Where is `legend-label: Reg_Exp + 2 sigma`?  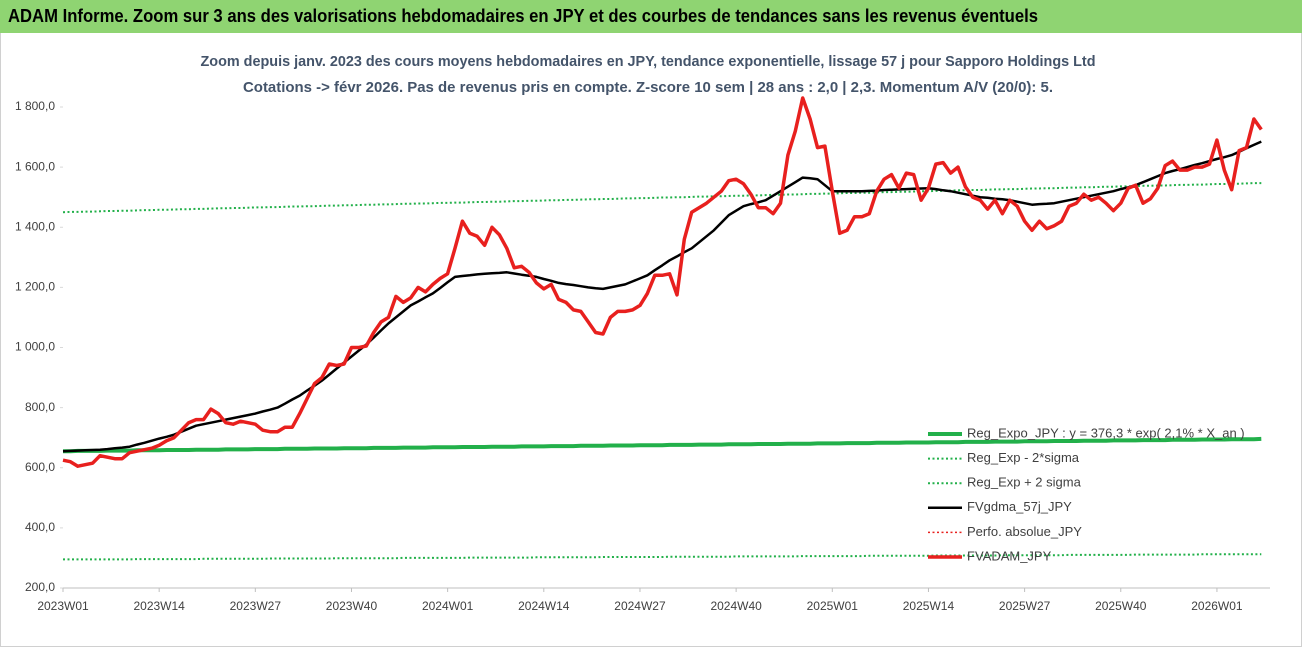
legend-label: Reg_Exp + 2 sigma is located at coordinates (1024, 482).